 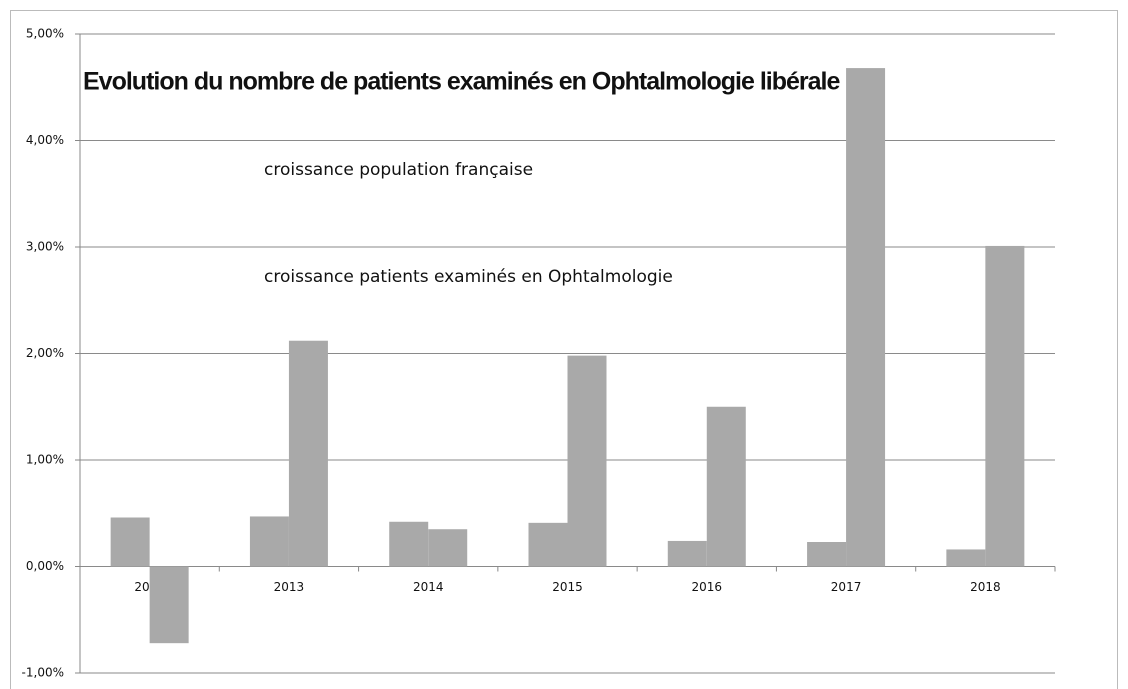 What do you see at coordinates (45, 34) in the screenshot?
I see `y-tick-label: 5,00%` at bounding box center [45, 34].